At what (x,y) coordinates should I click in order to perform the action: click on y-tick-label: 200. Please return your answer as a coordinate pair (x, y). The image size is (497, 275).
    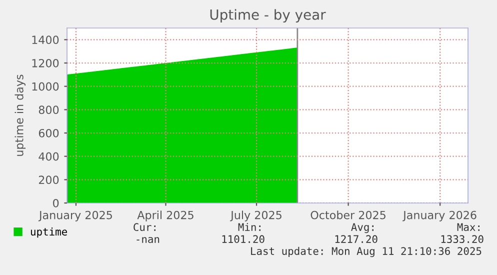
    Looking at the image, I should click on (48, 180).